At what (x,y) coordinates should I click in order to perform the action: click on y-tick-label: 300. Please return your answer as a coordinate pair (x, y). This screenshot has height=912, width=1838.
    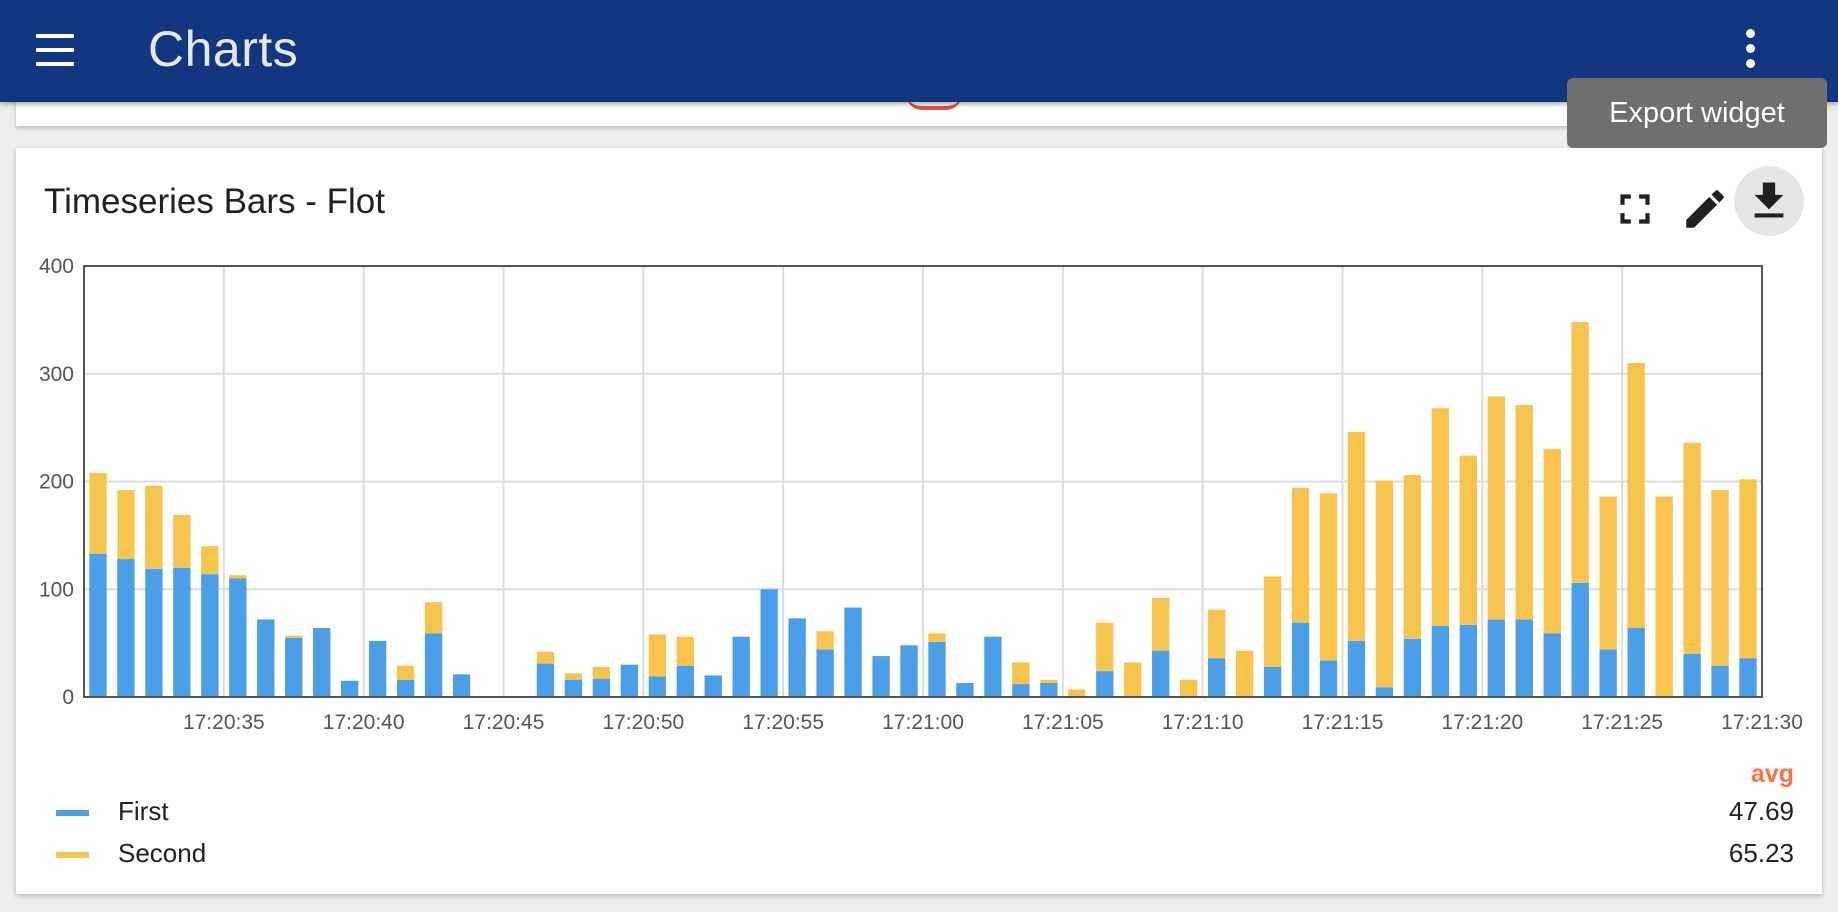
    Looking at the image, I should click on (56, 374).